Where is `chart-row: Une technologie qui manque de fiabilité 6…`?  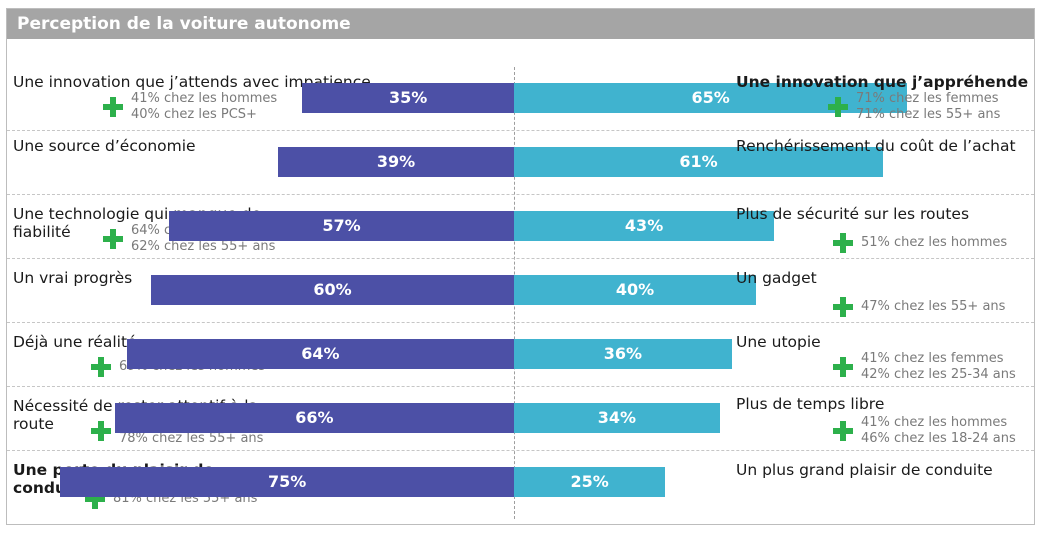 chart-row: Une technologie qui manque de fiabilité 6… is located at coordinates (520, 227).